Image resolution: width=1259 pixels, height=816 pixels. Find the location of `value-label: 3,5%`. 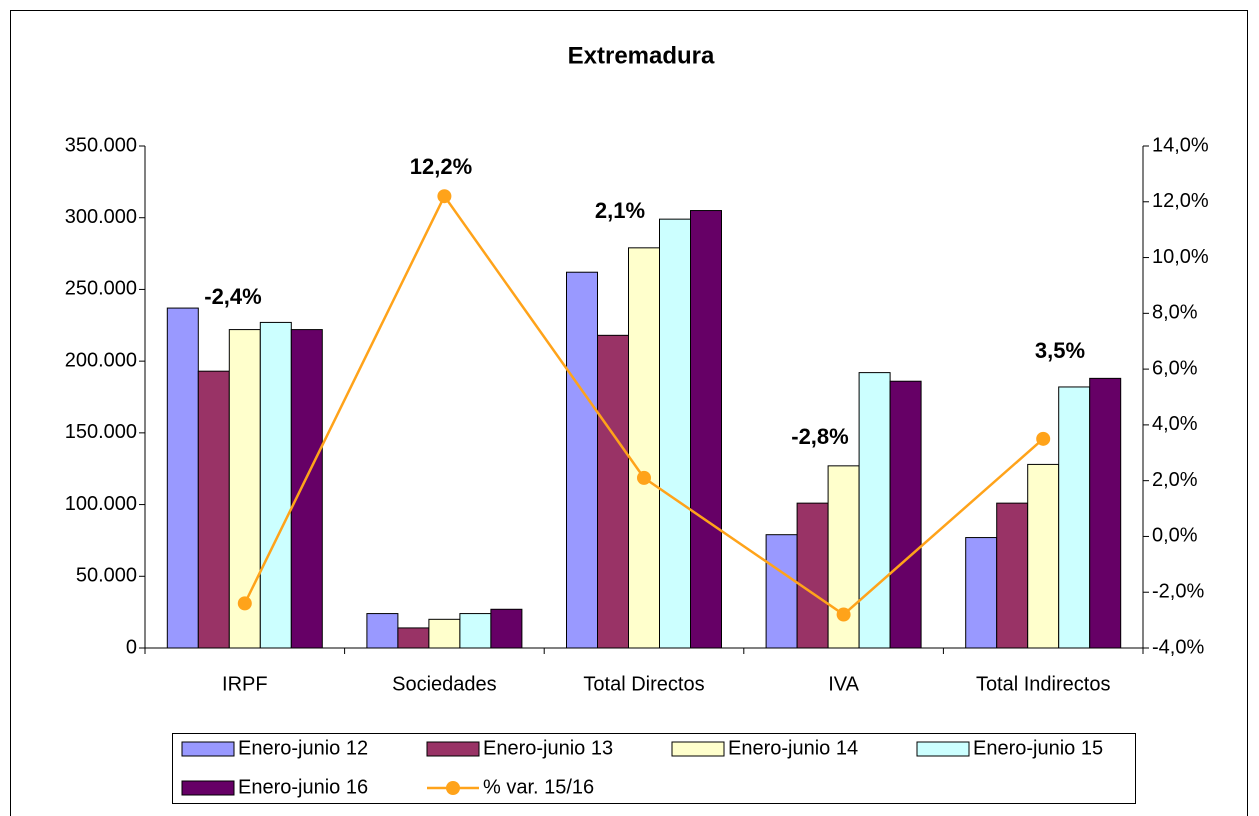

value-label: 3,5% is located at coordinates (1060, 350).